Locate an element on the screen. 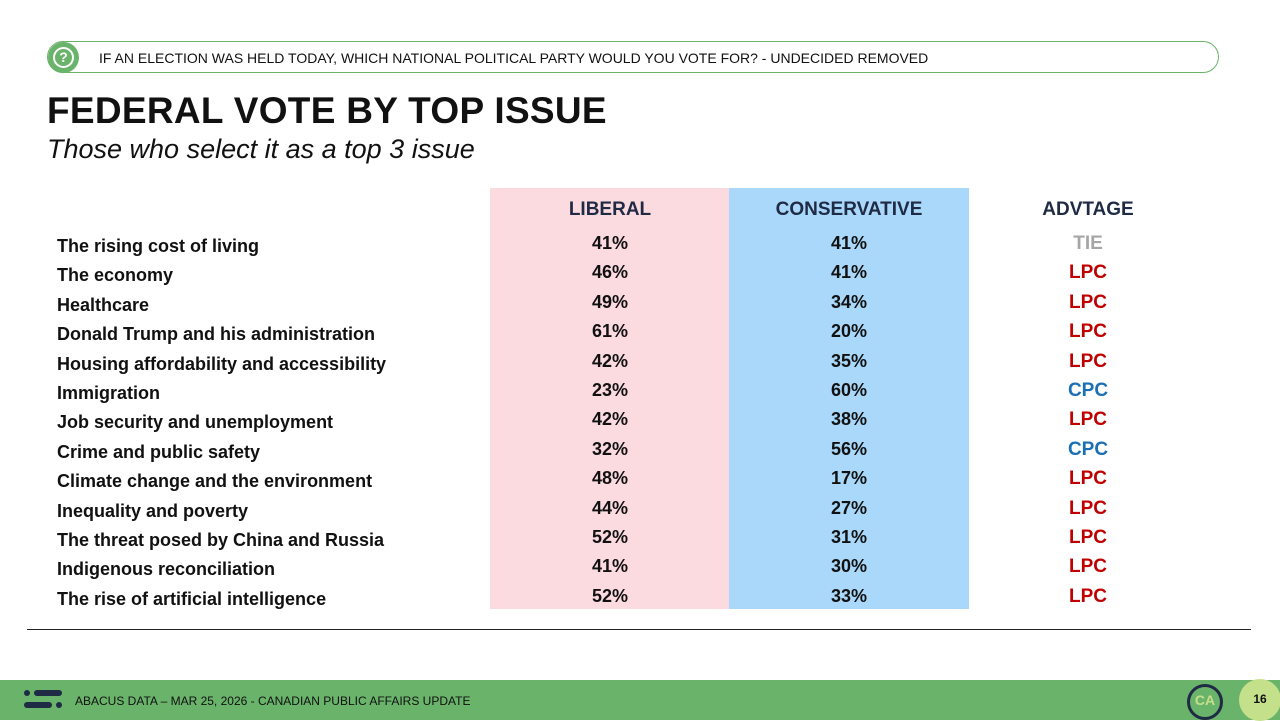 The height and width of the screenshot is (721, 1280). issue-label: Indigenous reconciliation is located at coordinates (166, 569).